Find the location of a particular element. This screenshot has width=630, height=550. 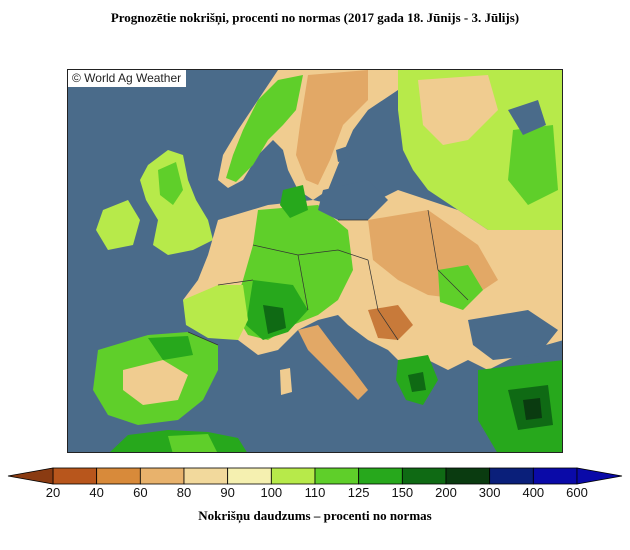

legend-tick-label: 100 is located at coordinates (271, 492).